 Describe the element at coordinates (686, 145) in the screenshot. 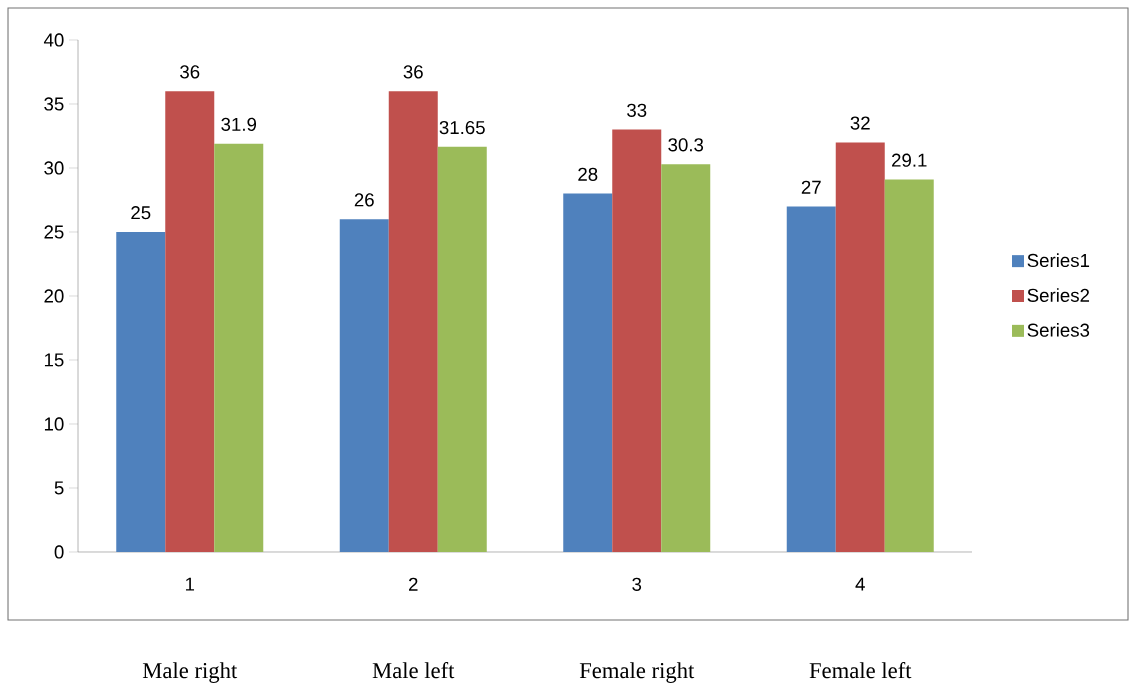

I see `data-label: 30.3` at that location.